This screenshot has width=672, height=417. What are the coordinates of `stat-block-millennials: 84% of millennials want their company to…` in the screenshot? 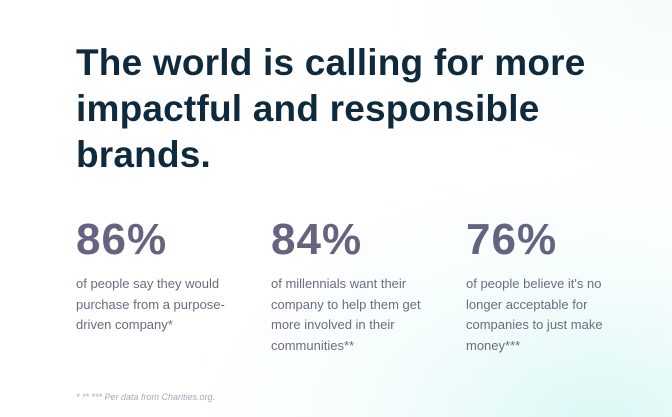 It's located at (358, 285).